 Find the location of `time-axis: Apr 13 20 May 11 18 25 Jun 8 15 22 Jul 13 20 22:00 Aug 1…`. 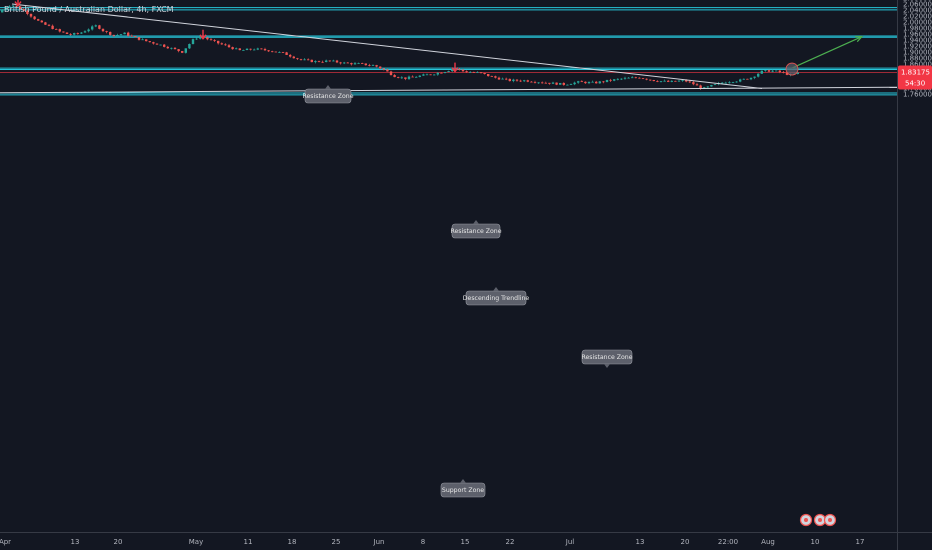

time-axis: Apr 13 20 May 11 18 25 Jun 8 15 22 Jul 13 20 22:00 Aug 1… is located at coordinates (466, 539).